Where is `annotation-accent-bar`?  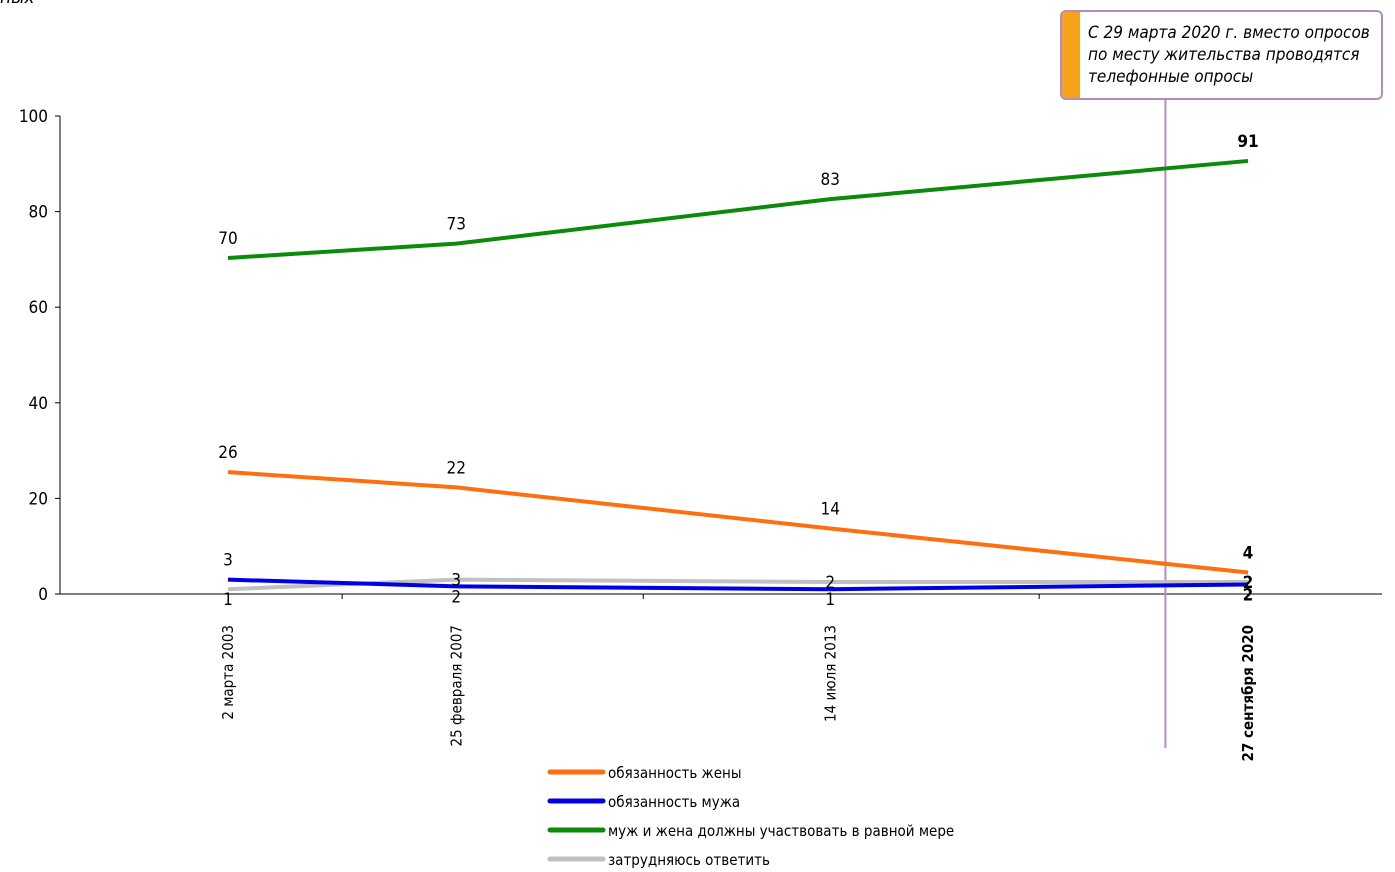 annotation-accent-bar is located at coordinates (1071, 55).